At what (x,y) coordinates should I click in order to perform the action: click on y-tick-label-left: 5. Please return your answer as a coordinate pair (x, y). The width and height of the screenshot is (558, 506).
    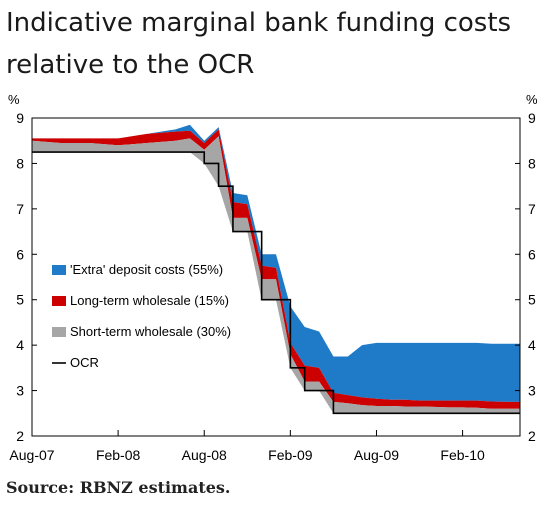
    Looking at the image, I should click on (20, 300).